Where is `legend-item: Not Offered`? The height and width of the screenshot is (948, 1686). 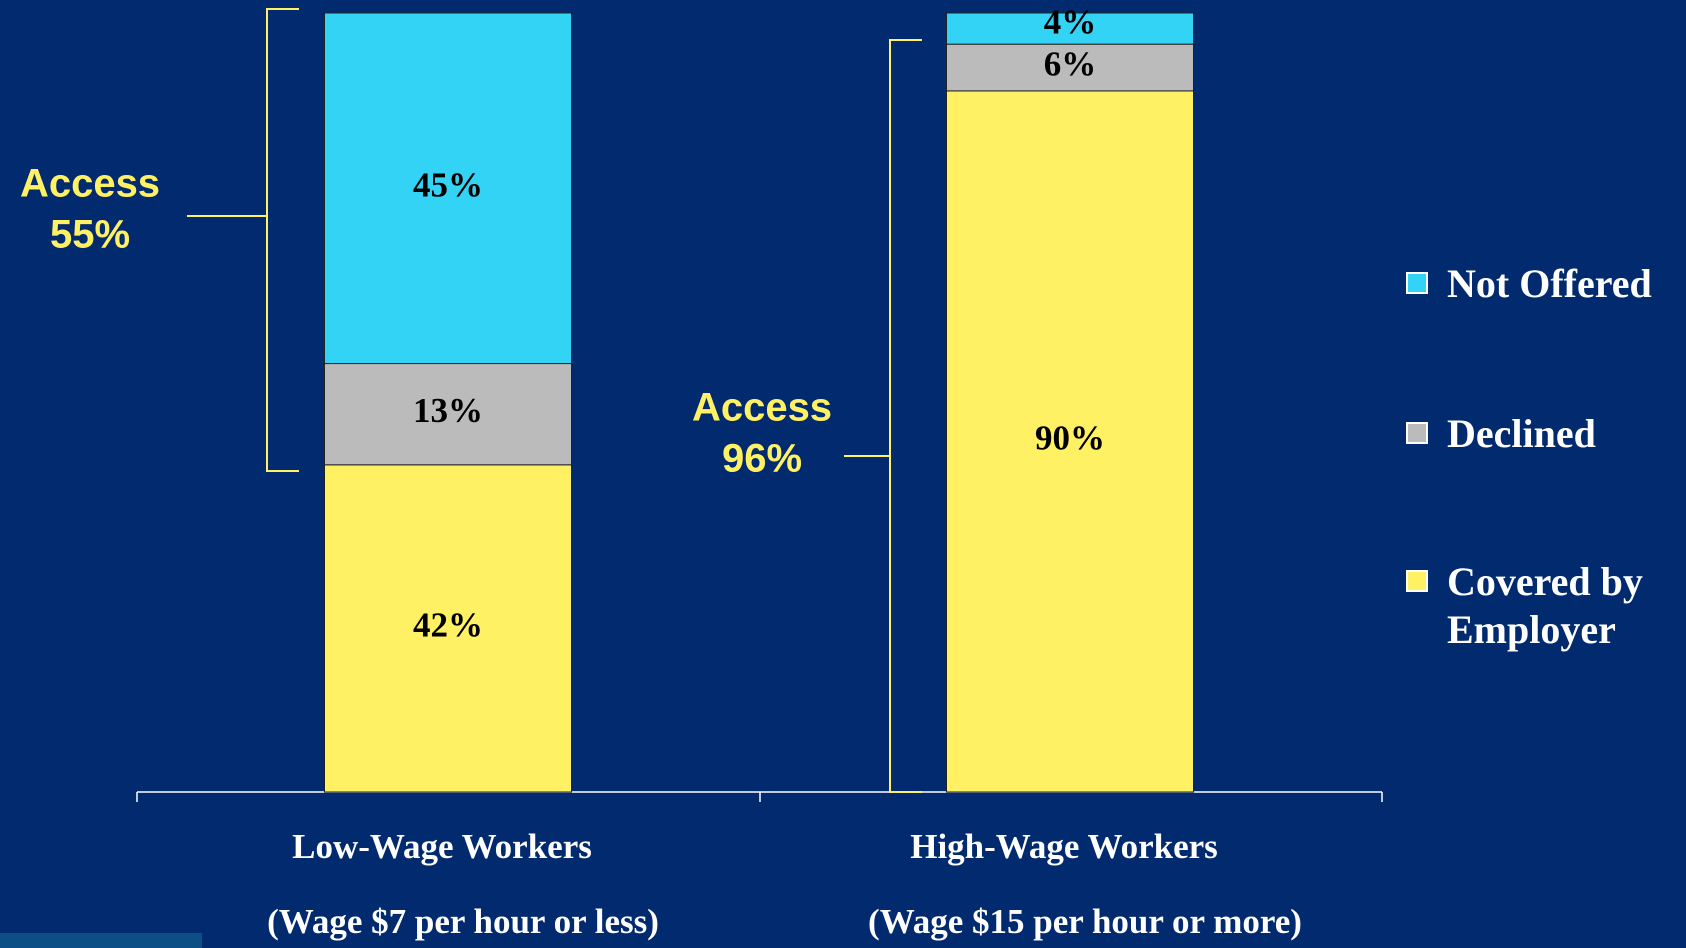
legend-item: Not Offered is located at coordinates (1541, 284).